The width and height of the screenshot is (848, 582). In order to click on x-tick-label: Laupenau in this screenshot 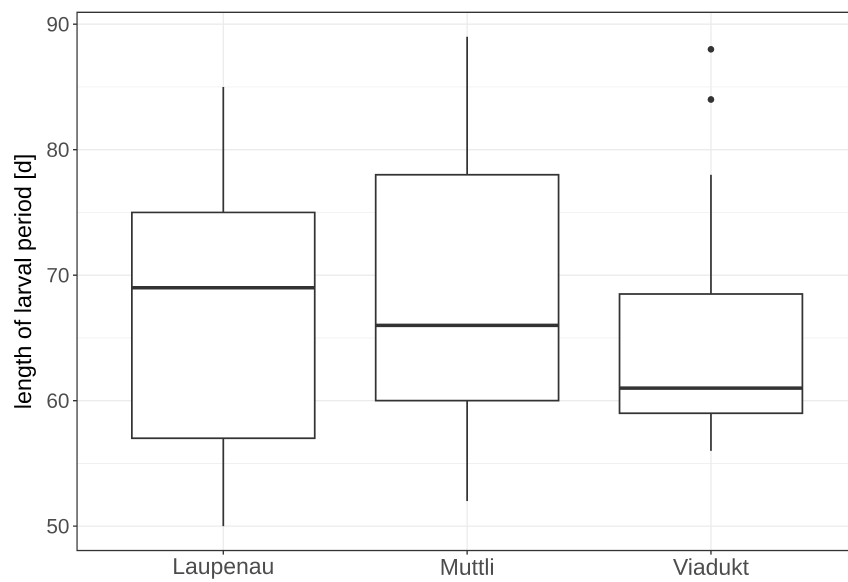, I will do `click(223, 568)`.